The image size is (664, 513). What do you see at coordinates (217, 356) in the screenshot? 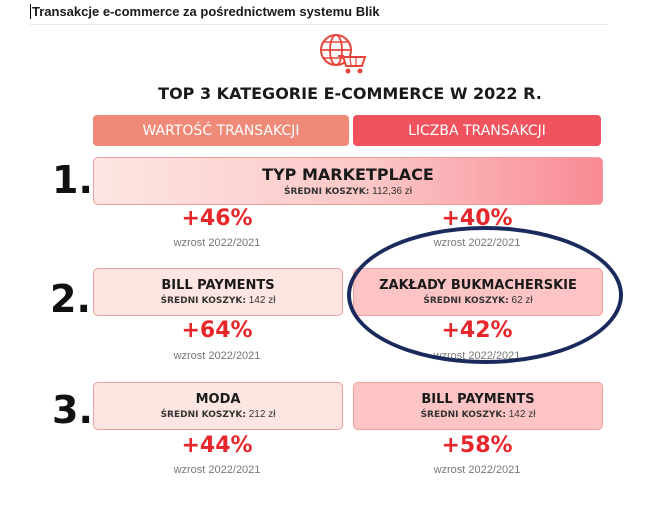
I see `growth-label-left-2: wzrost 2022/2021` at bounding box center [217, 356].